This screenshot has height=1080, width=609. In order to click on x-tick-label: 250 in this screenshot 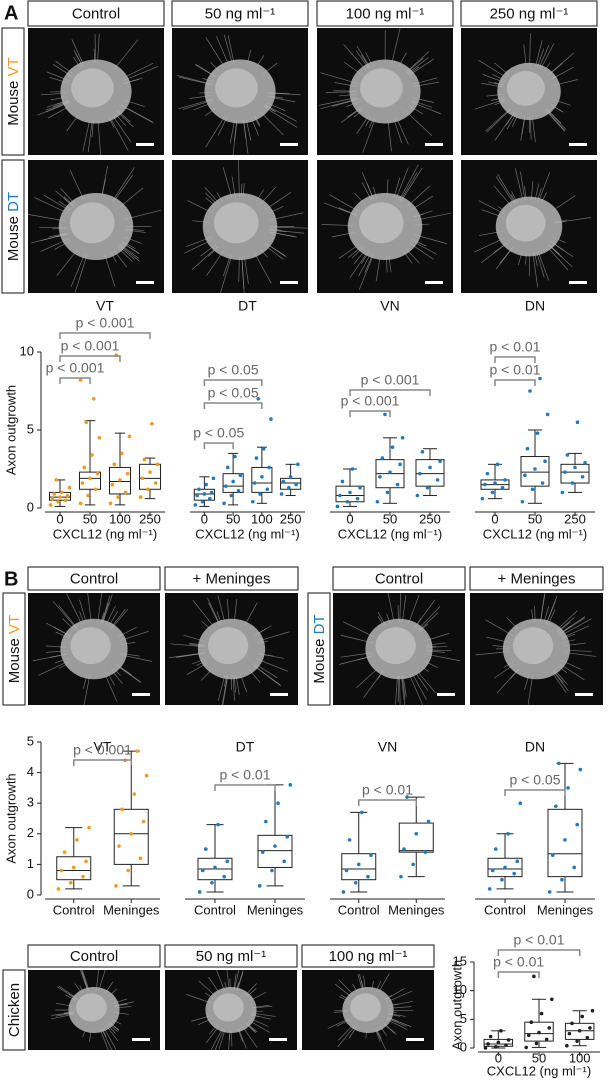, I will do `click(430, 518)`.